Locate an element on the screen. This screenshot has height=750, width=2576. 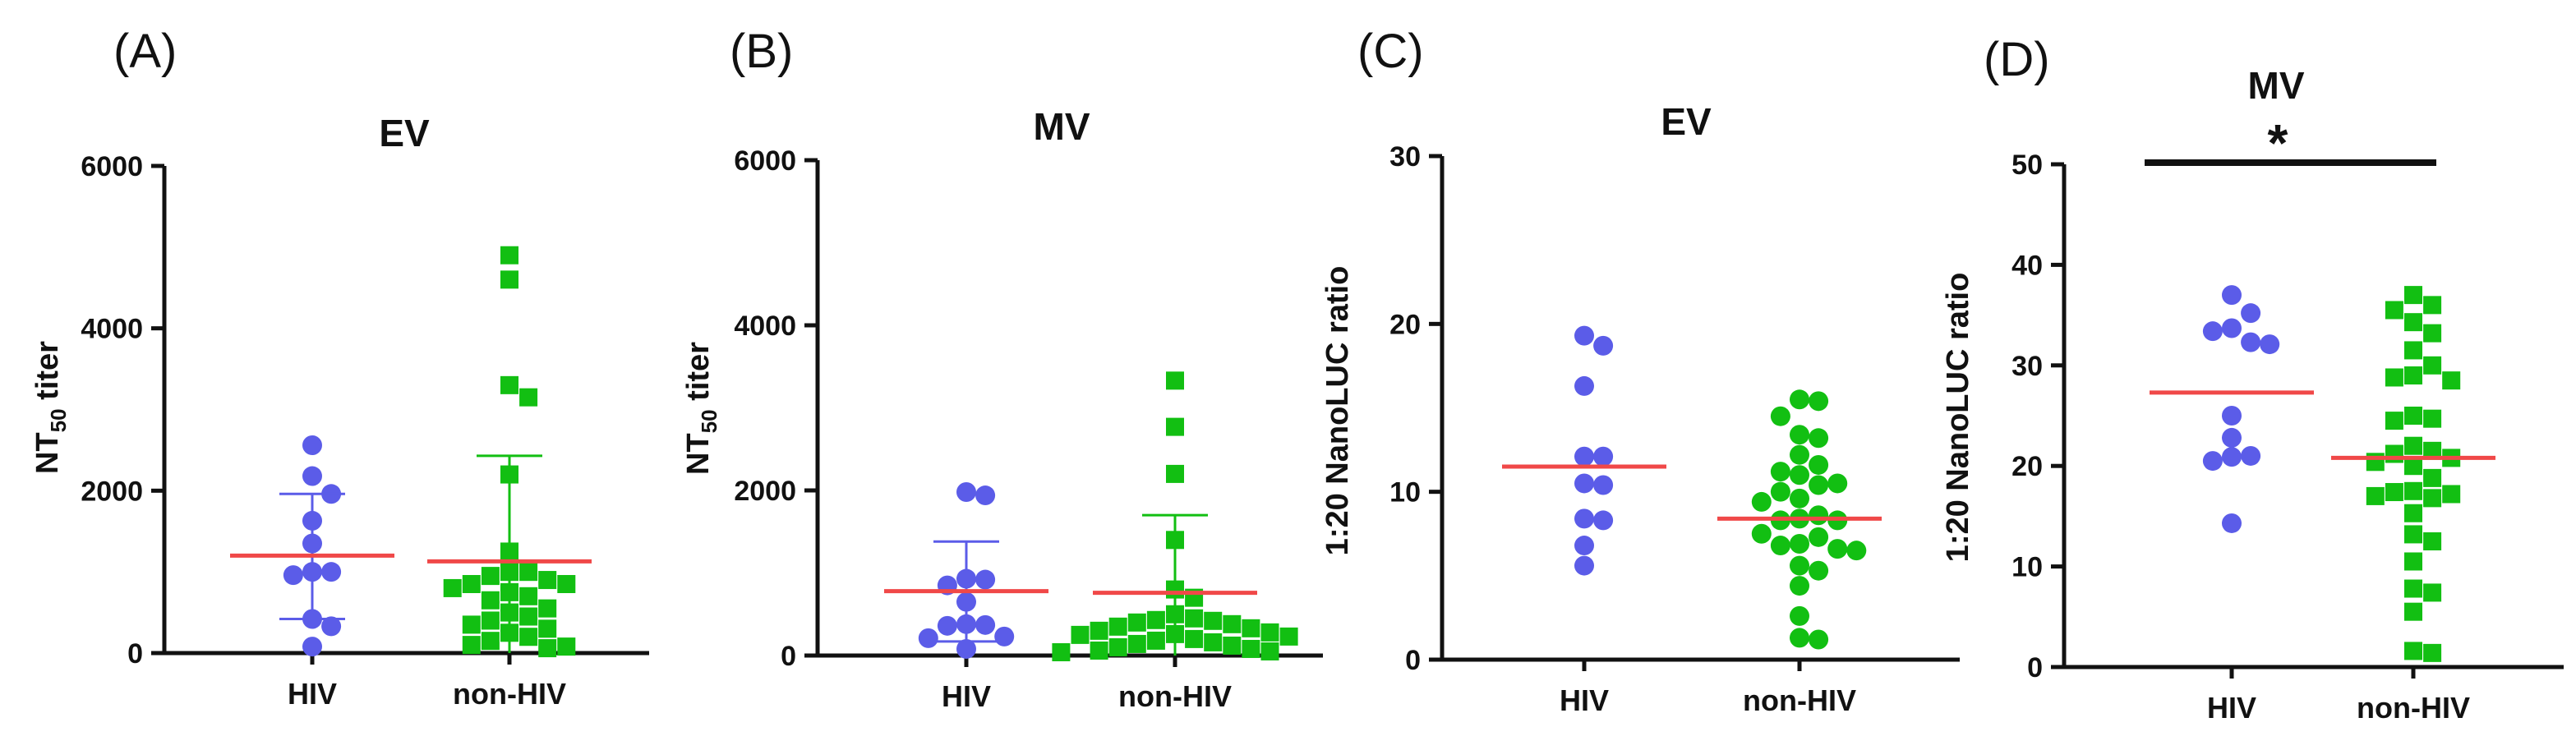
panel-c-ylabel: 1:20 NanoLUC ratio is located at coordinates (1337, 411).